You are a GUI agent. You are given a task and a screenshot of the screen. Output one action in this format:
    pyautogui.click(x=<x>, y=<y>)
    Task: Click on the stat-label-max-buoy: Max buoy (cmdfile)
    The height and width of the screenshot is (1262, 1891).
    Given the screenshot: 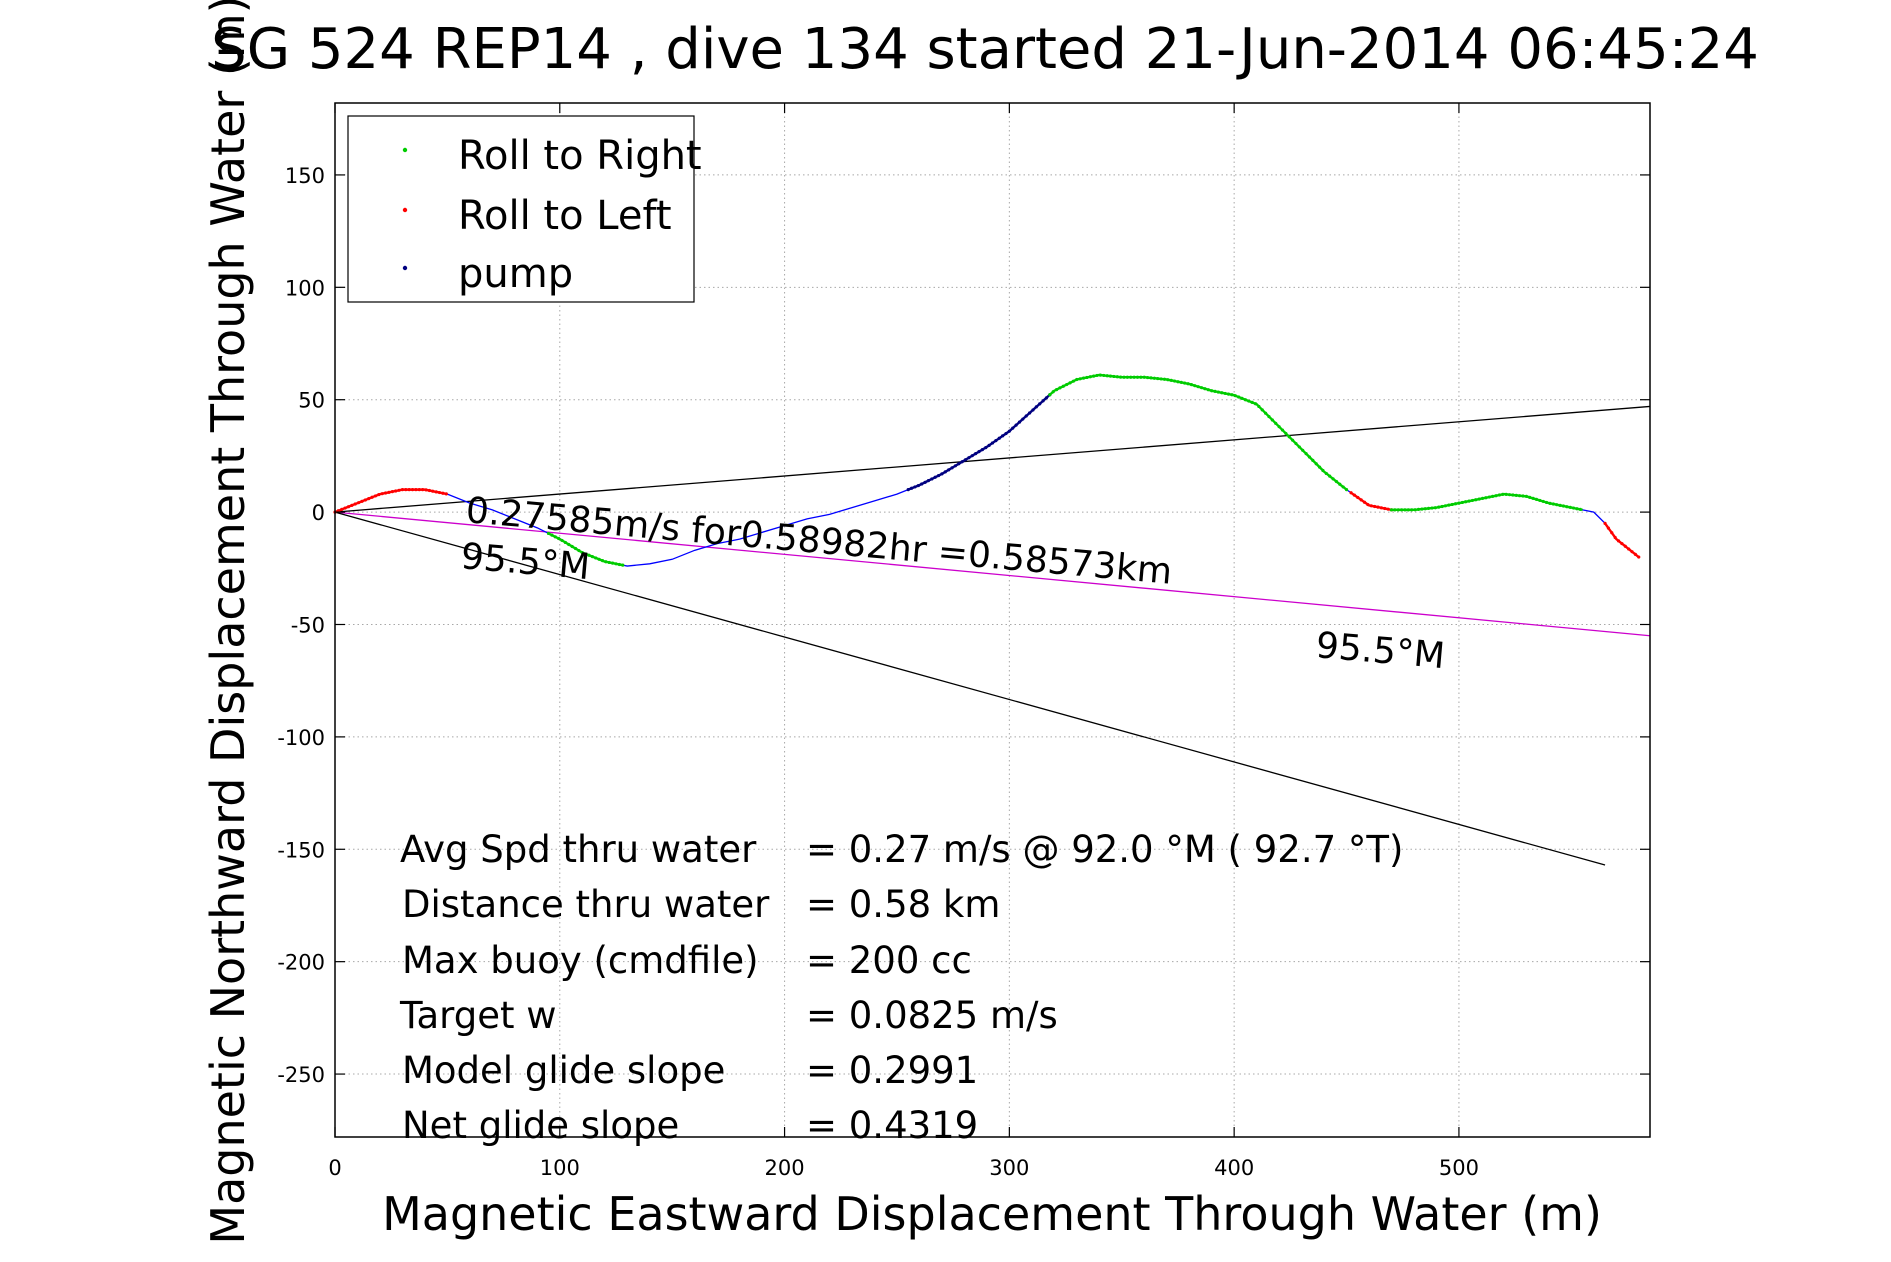 What is the action you would take?
    pyautogui.click(x=580, y=960)
    